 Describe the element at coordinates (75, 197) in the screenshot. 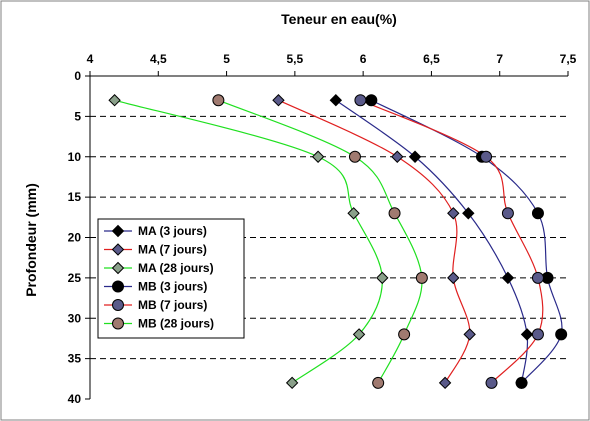

I see `y-tick-label-3: 15` at that location.